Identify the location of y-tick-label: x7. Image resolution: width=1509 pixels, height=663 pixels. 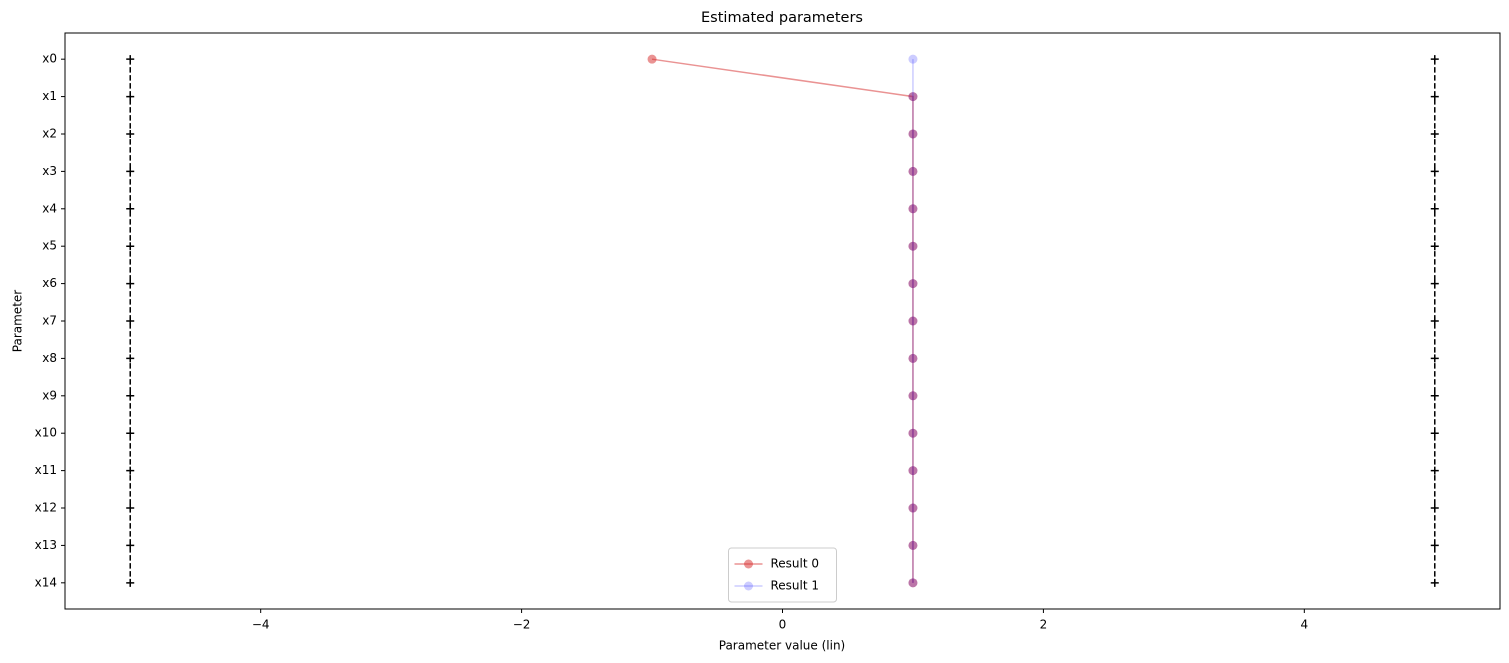
(49, 321).